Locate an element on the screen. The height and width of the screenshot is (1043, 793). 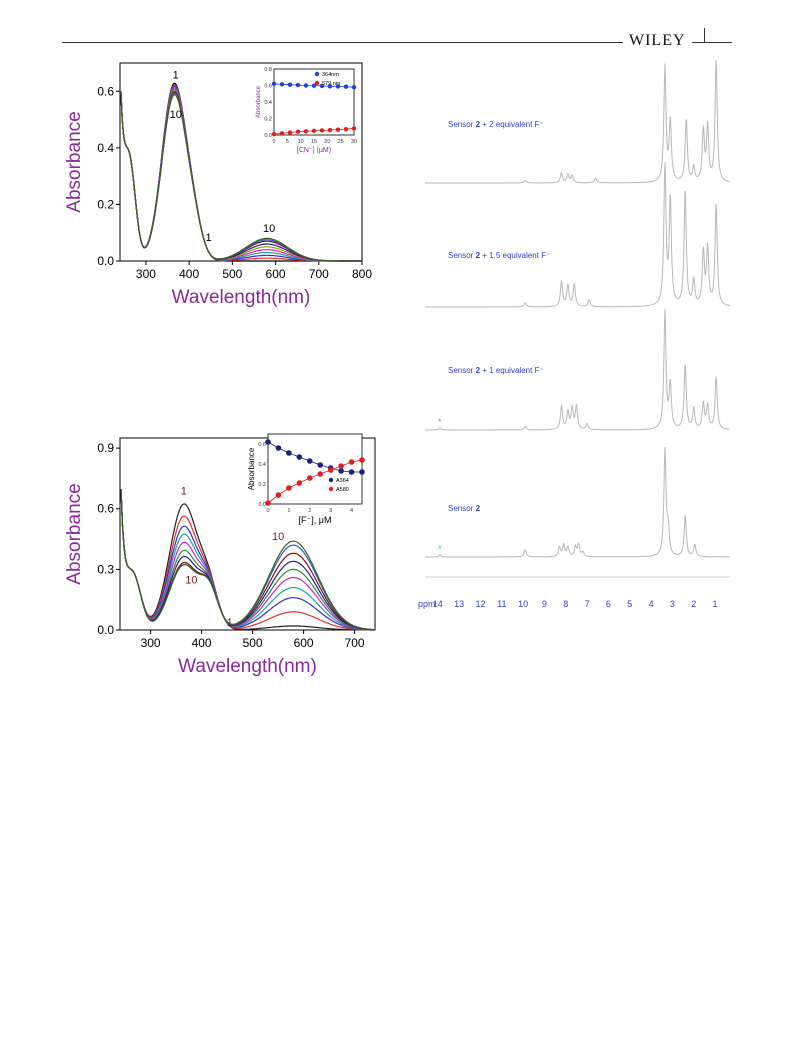
nmr-tick-label: 12 is located at coordinates (480, 604).